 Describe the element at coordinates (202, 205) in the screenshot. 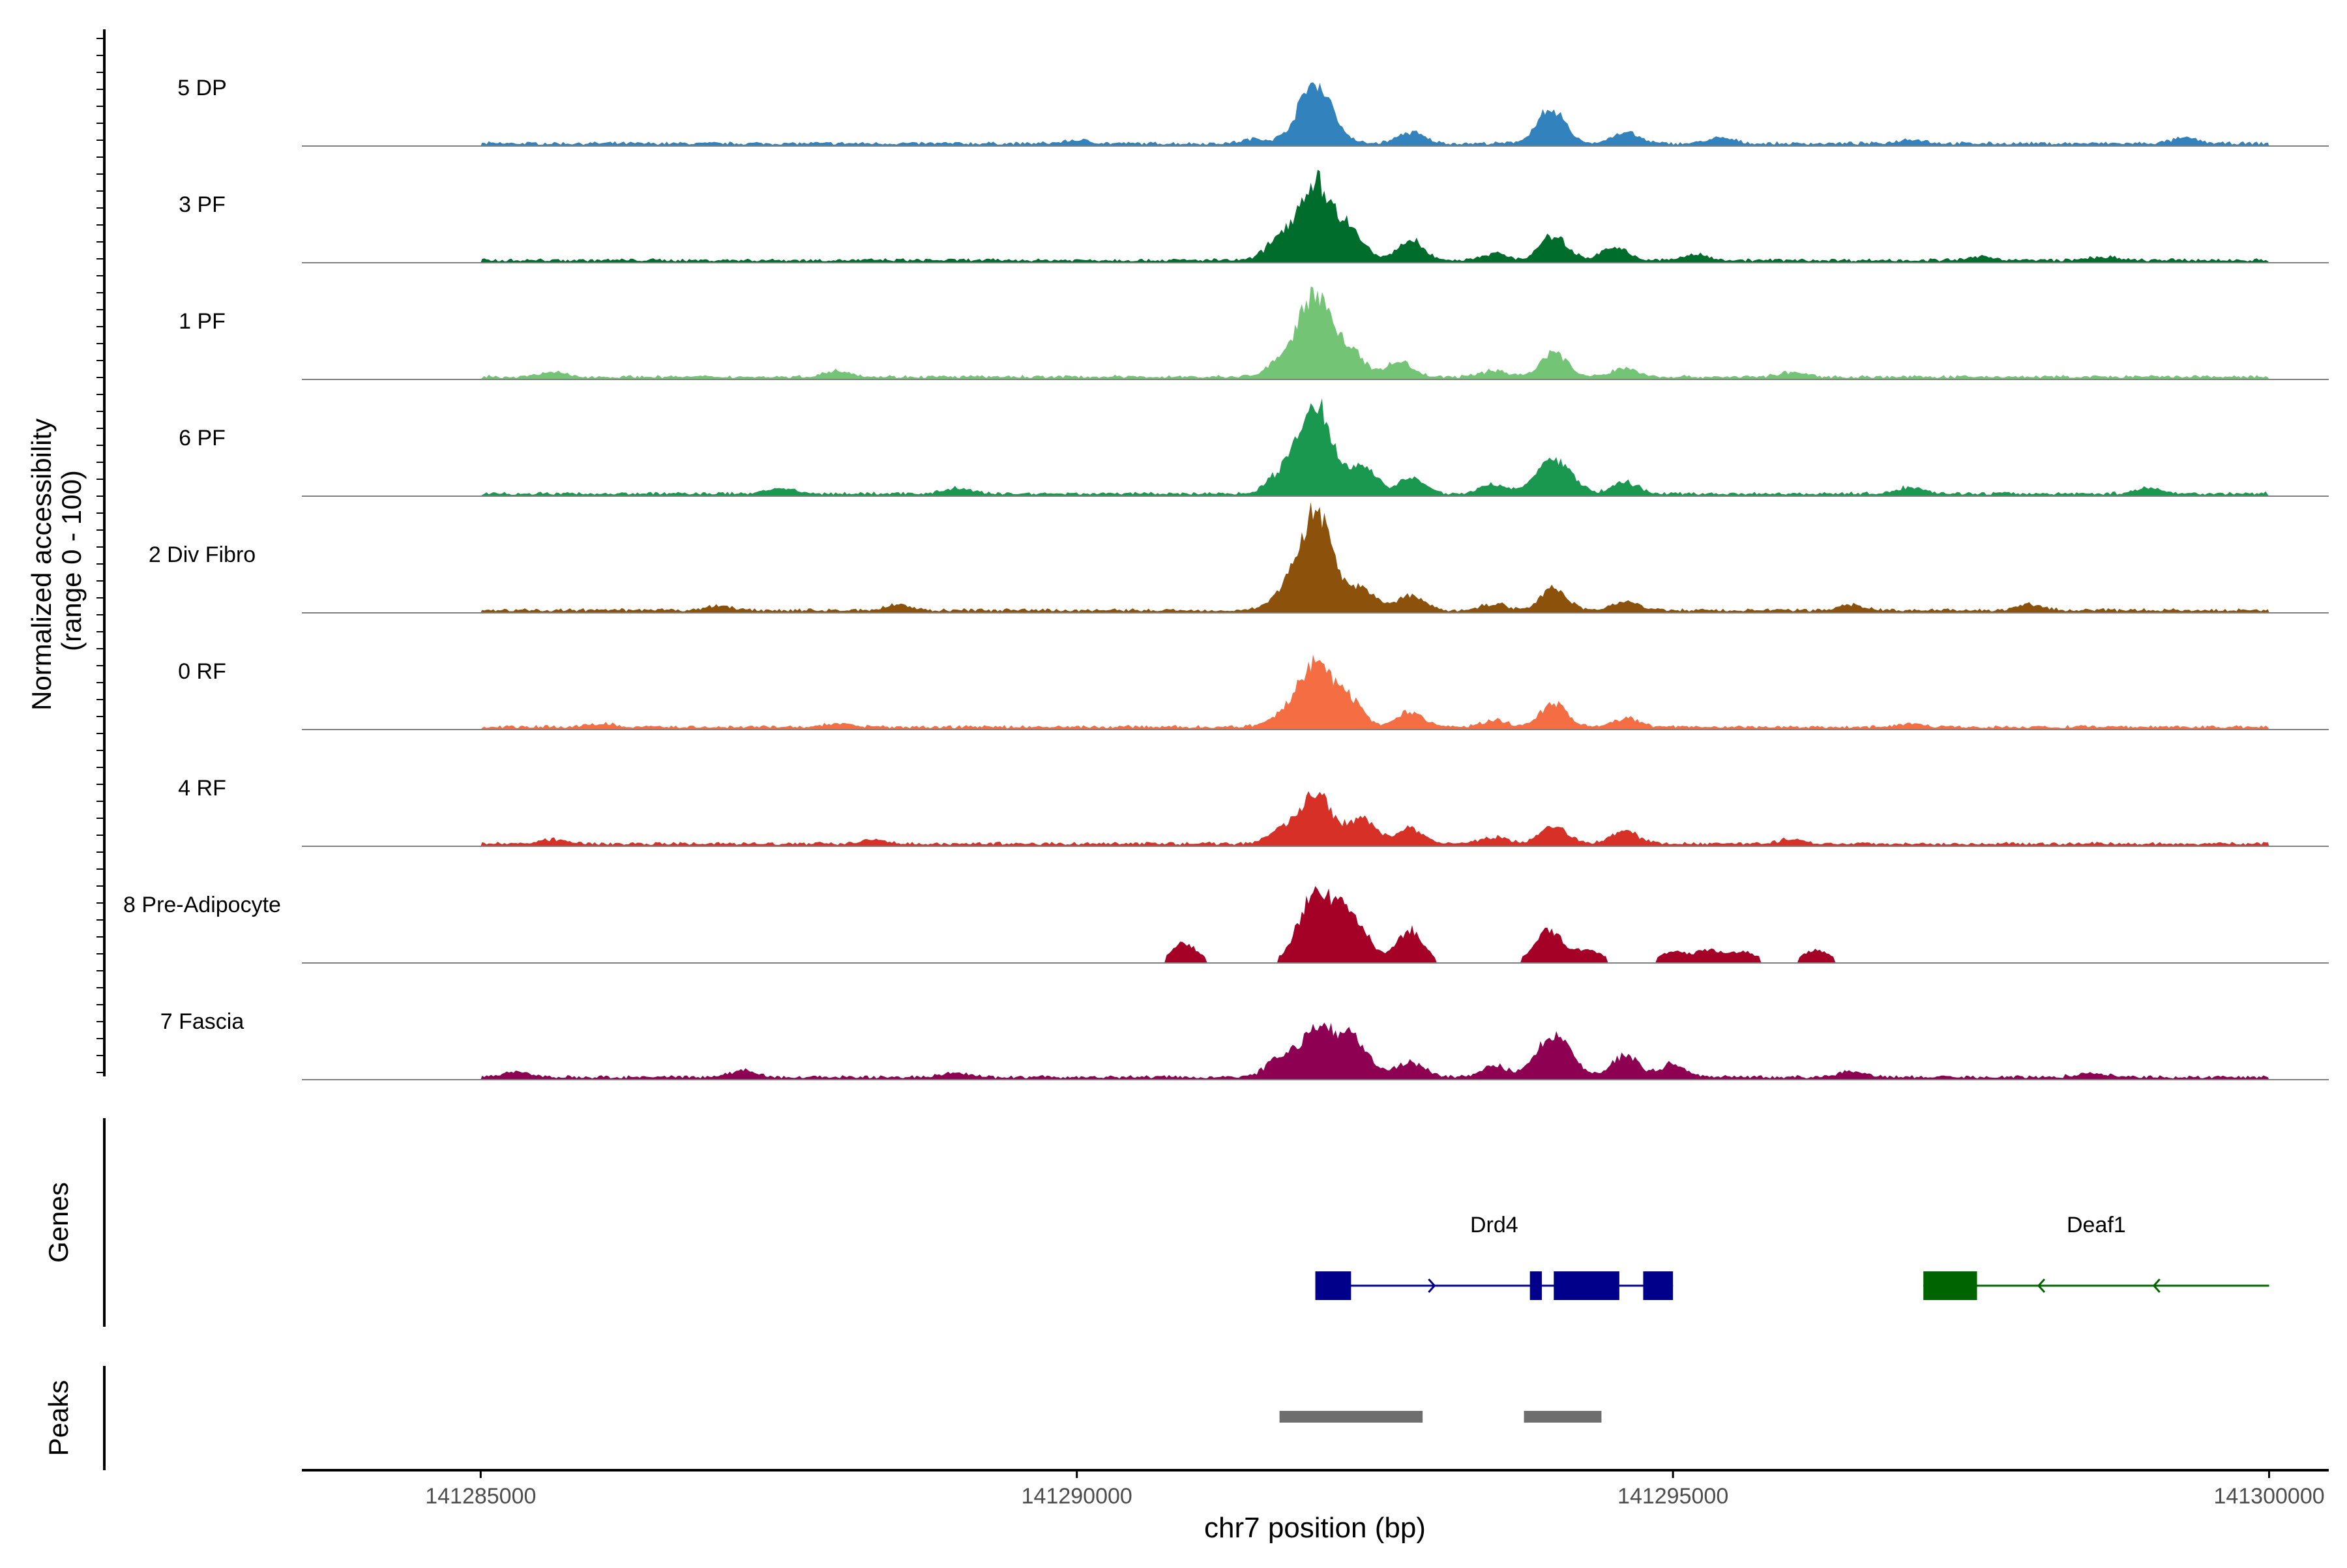

I see `track-label-3-pf: 3 PF` at that location.